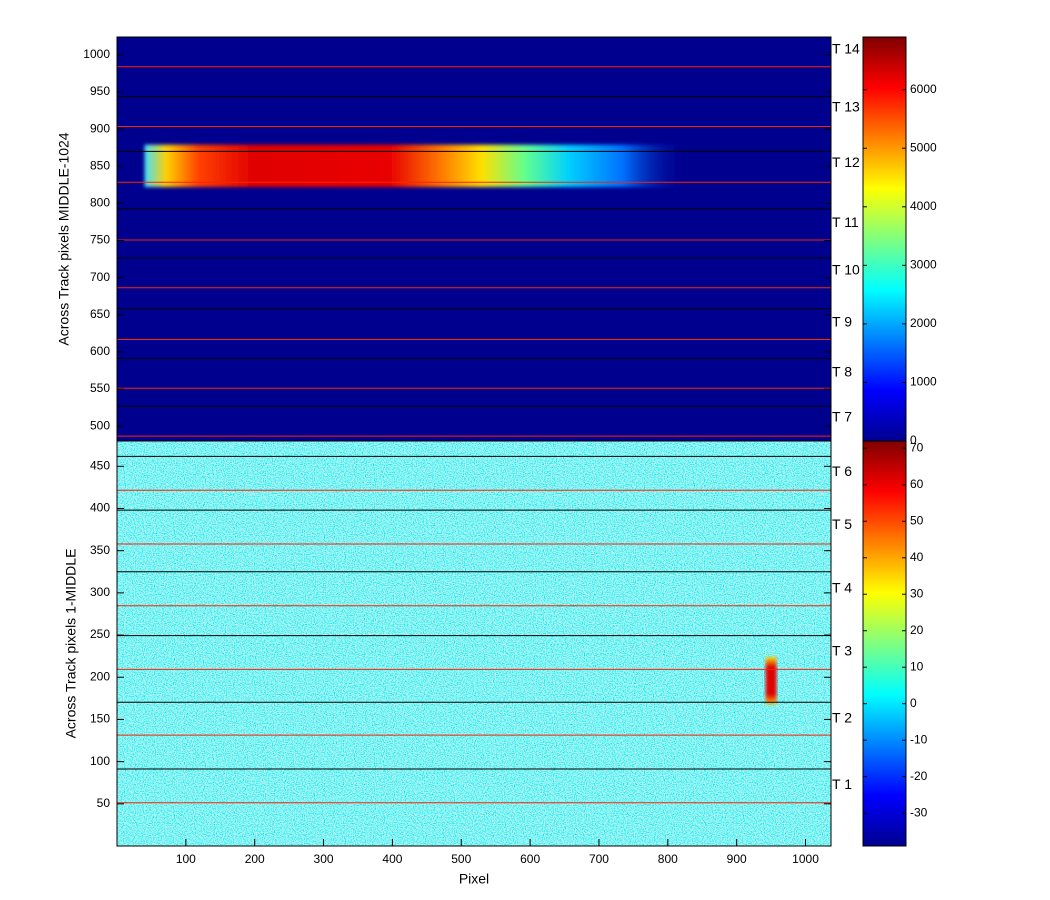  I want to click on track-label: T 1, so click(842, 784).